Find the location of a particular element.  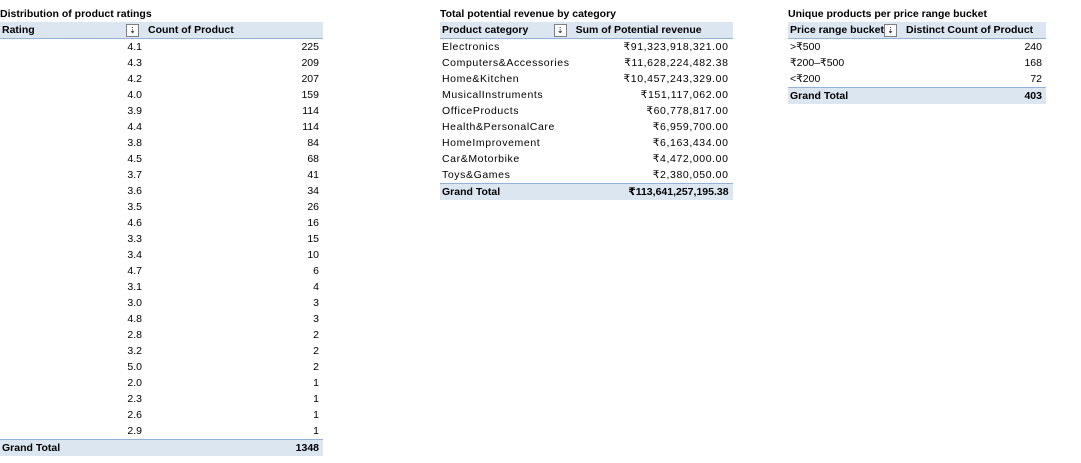

ratings-header-row: Rating ⇣ Count of Product is located at coordinates (161, 30).